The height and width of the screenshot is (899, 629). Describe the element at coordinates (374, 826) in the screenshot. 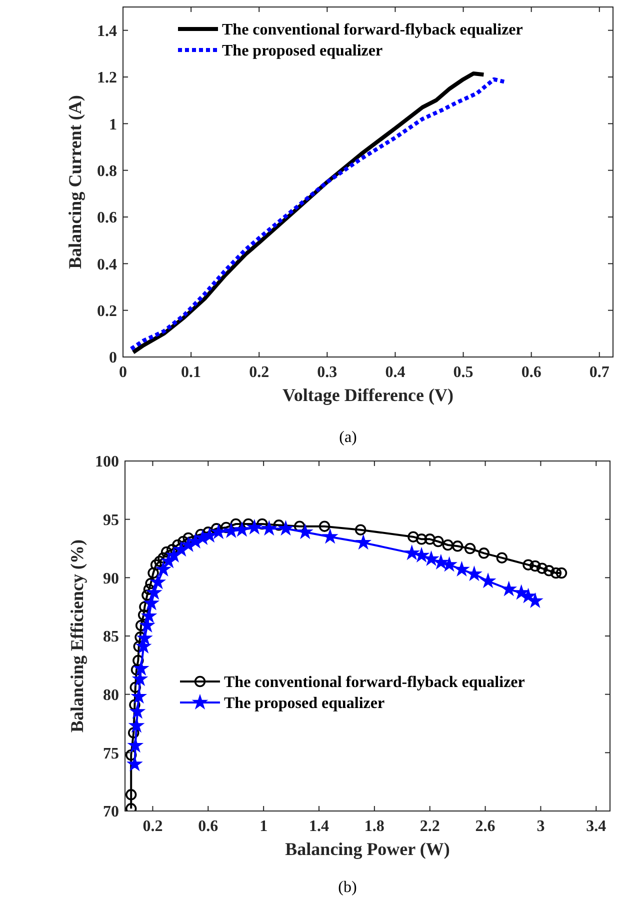

I see `x-tick-label: 1.8` at that location.